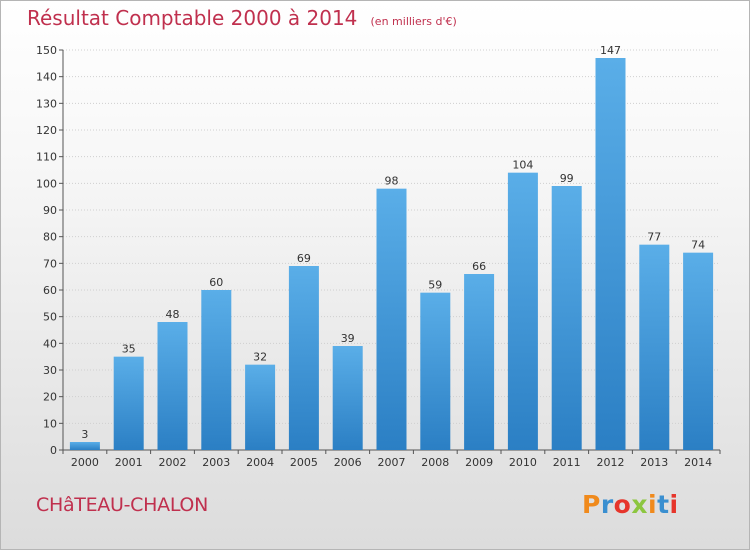 The height and width of the screenshot is (550, 750). Describe the element at coordinates (479, 462) in the screenshot. I see `x-tick-label: 2009` at that location.